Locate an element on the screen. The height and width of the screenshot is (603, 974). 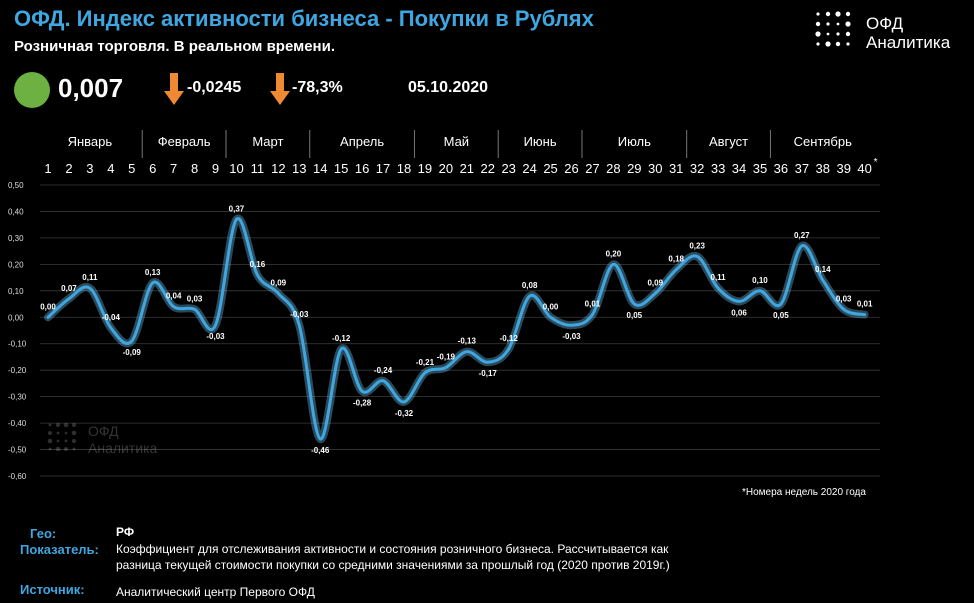
data-label: 0,00 is located at coordinates (48, 306).